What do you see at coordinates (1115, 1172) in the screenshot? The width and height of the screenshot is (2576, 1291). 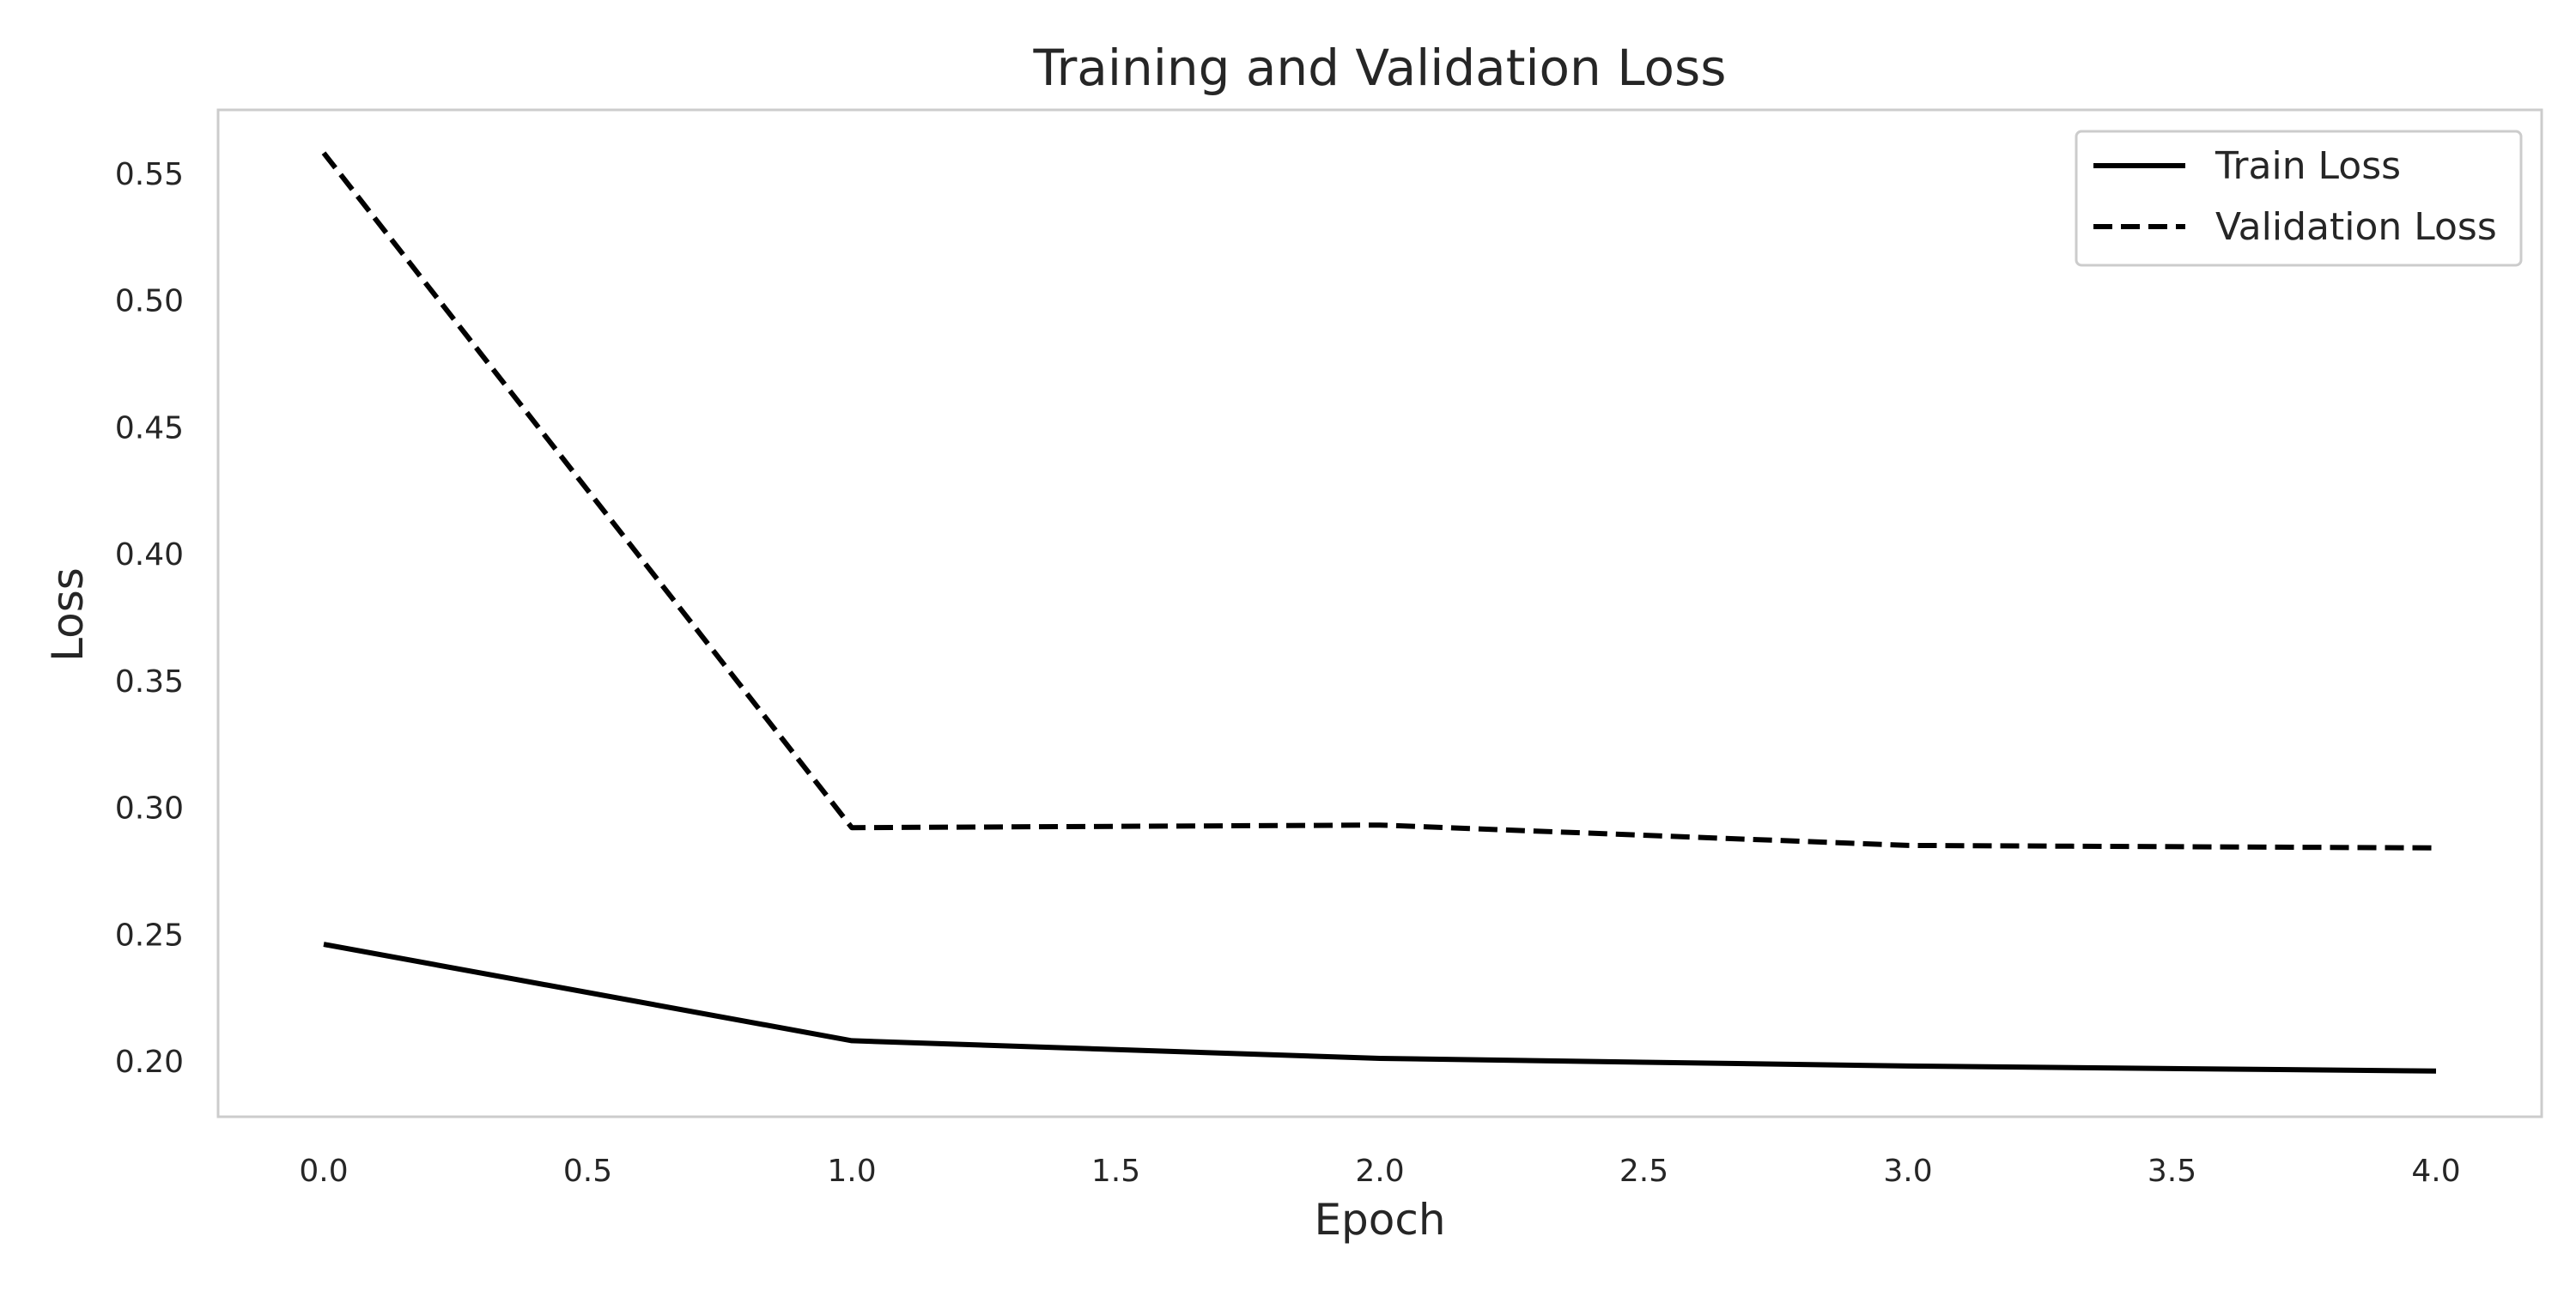 I see `x-tick-label: 1.5` at bounding box center [1115, 1172].